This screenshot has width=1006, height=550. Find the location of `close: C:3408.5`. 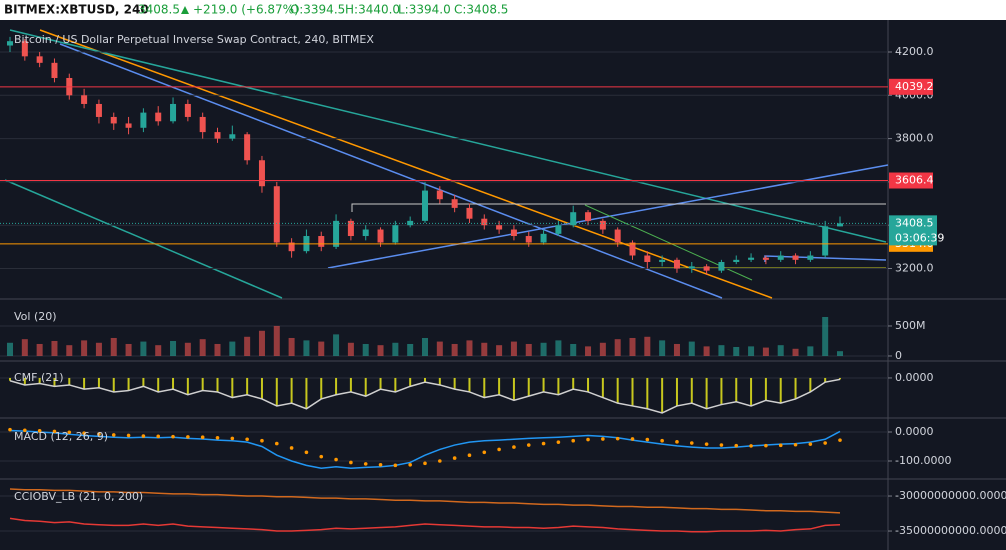

close: C:3408.5 is located at coordinates (481, 10).